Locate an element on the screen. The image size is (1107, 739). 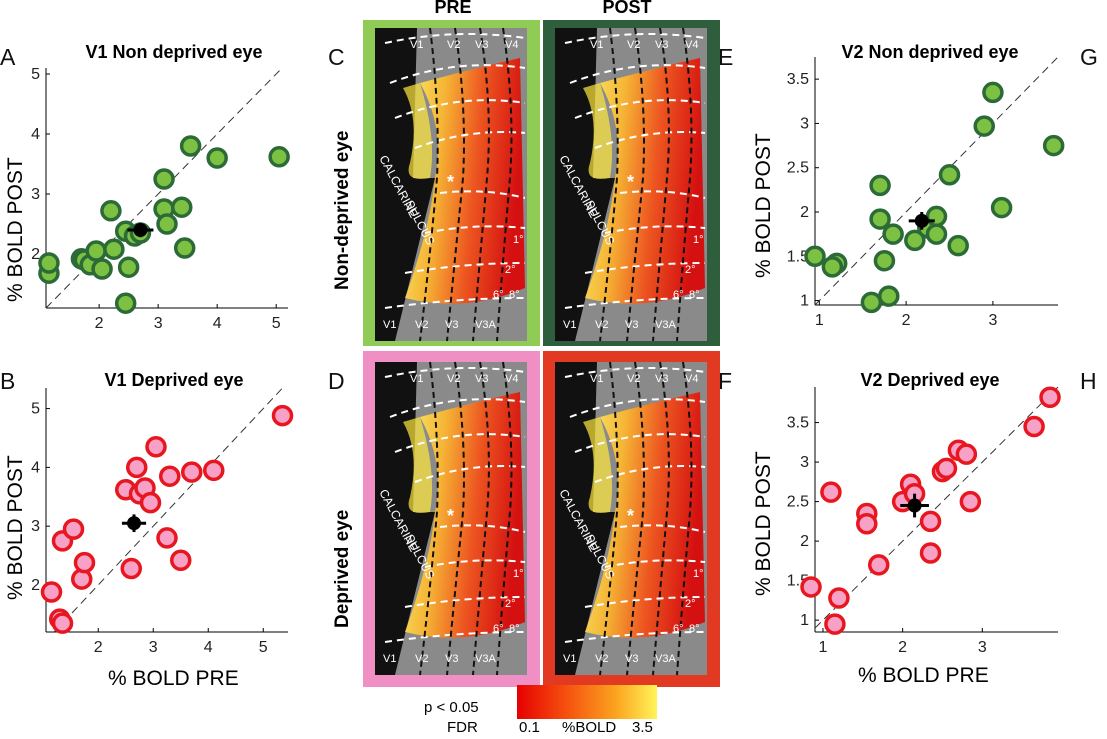
legend-max-label: 3.5 is located at coordinates (642, 727).